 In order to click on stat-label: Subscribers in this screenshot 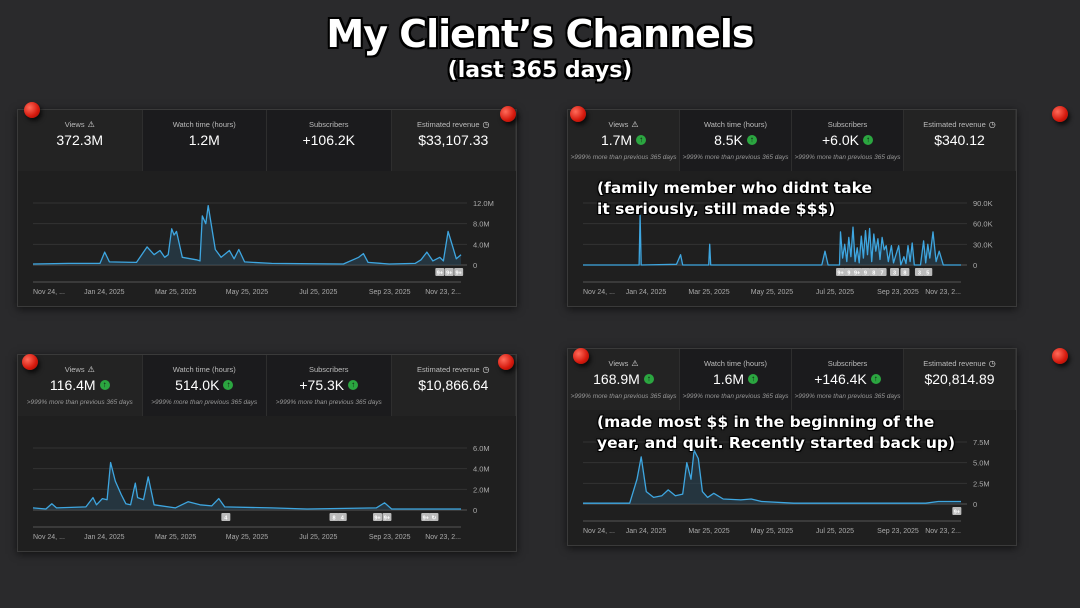, I will do `click(328, 124)`.